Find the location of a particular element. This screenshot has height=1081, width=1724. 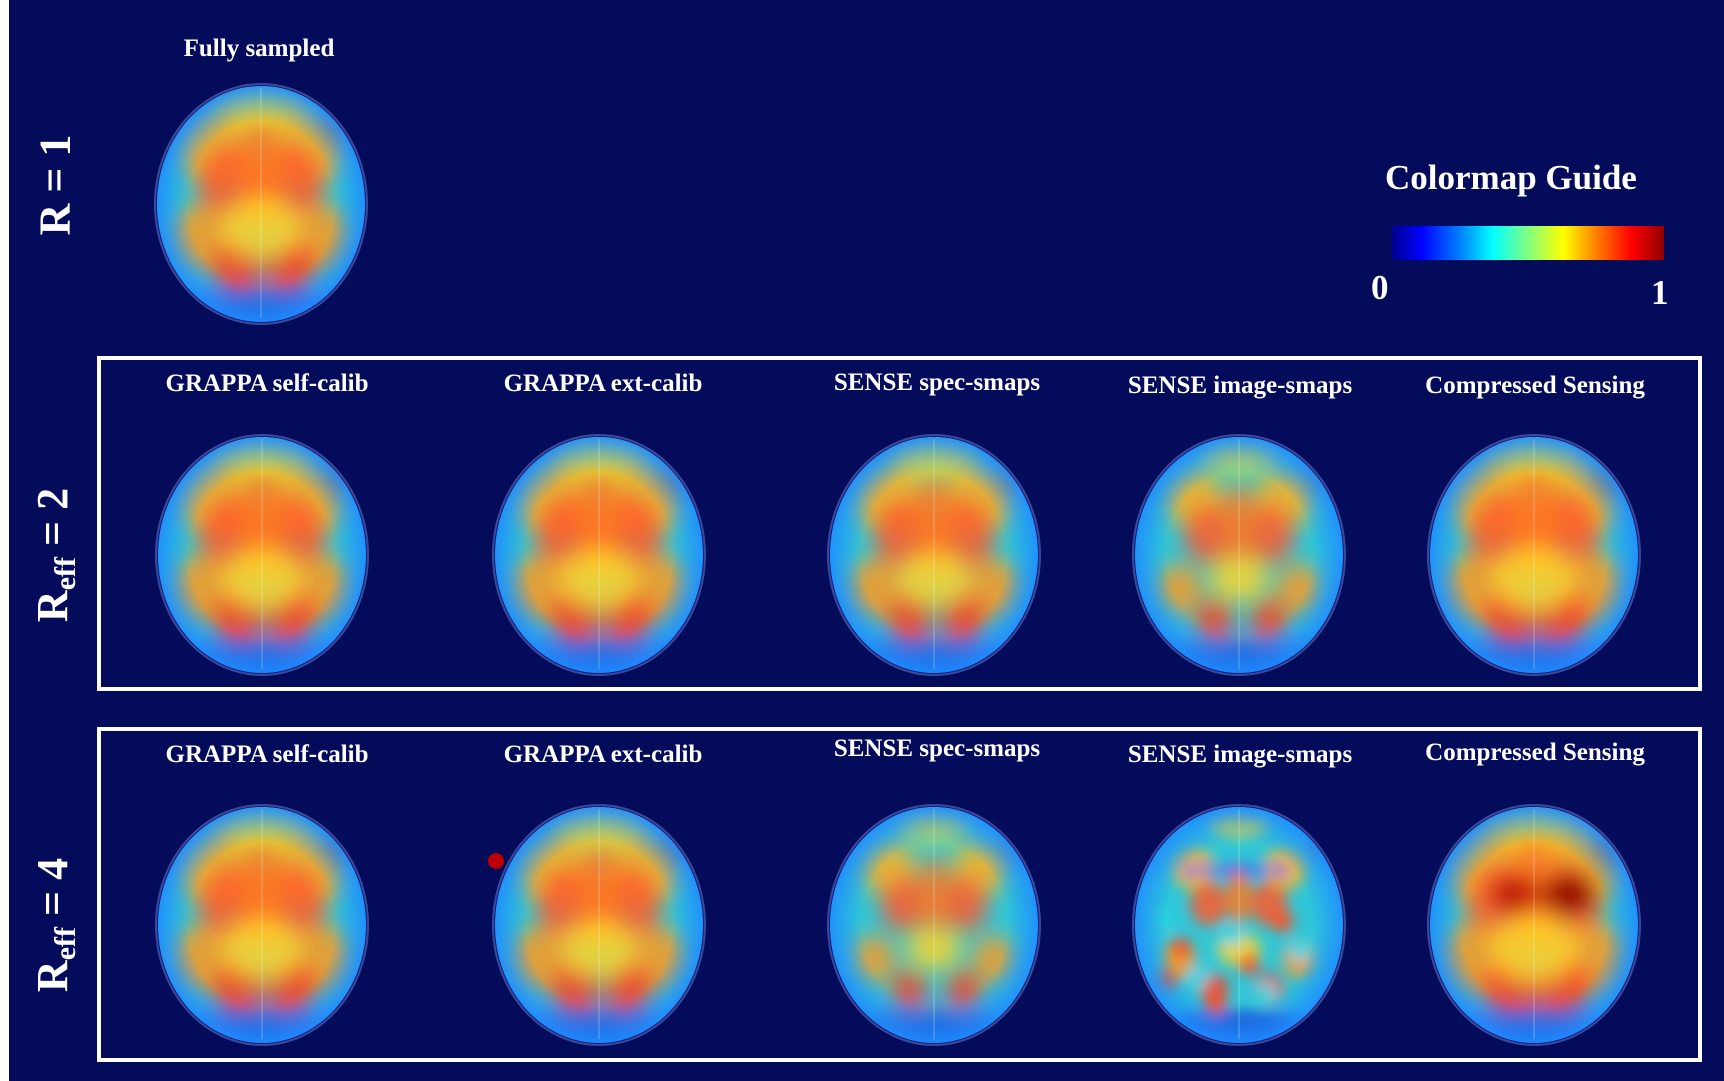

colormap-min-label: 0 is located at coordinates (1380, 287).